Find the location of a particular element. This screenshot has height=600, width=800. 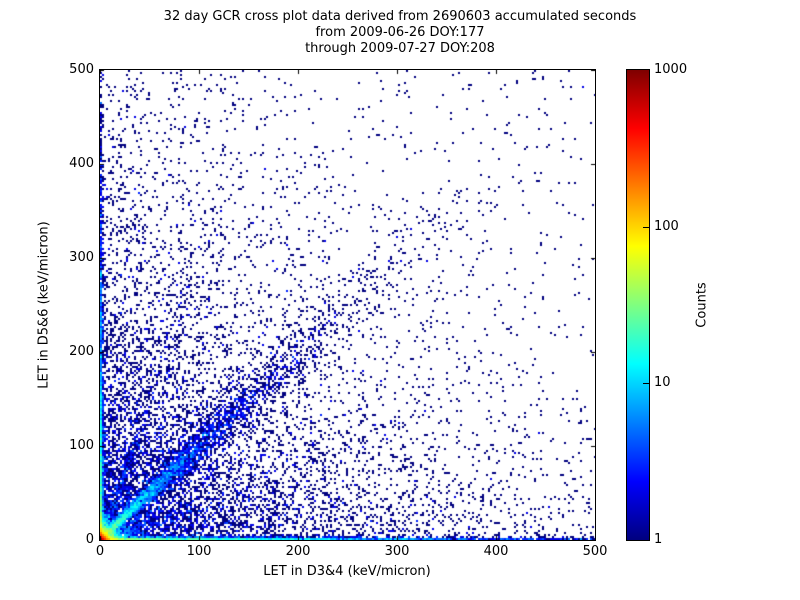

colorbar-tick-label-10: 10 is located at coordinates (662, 383).